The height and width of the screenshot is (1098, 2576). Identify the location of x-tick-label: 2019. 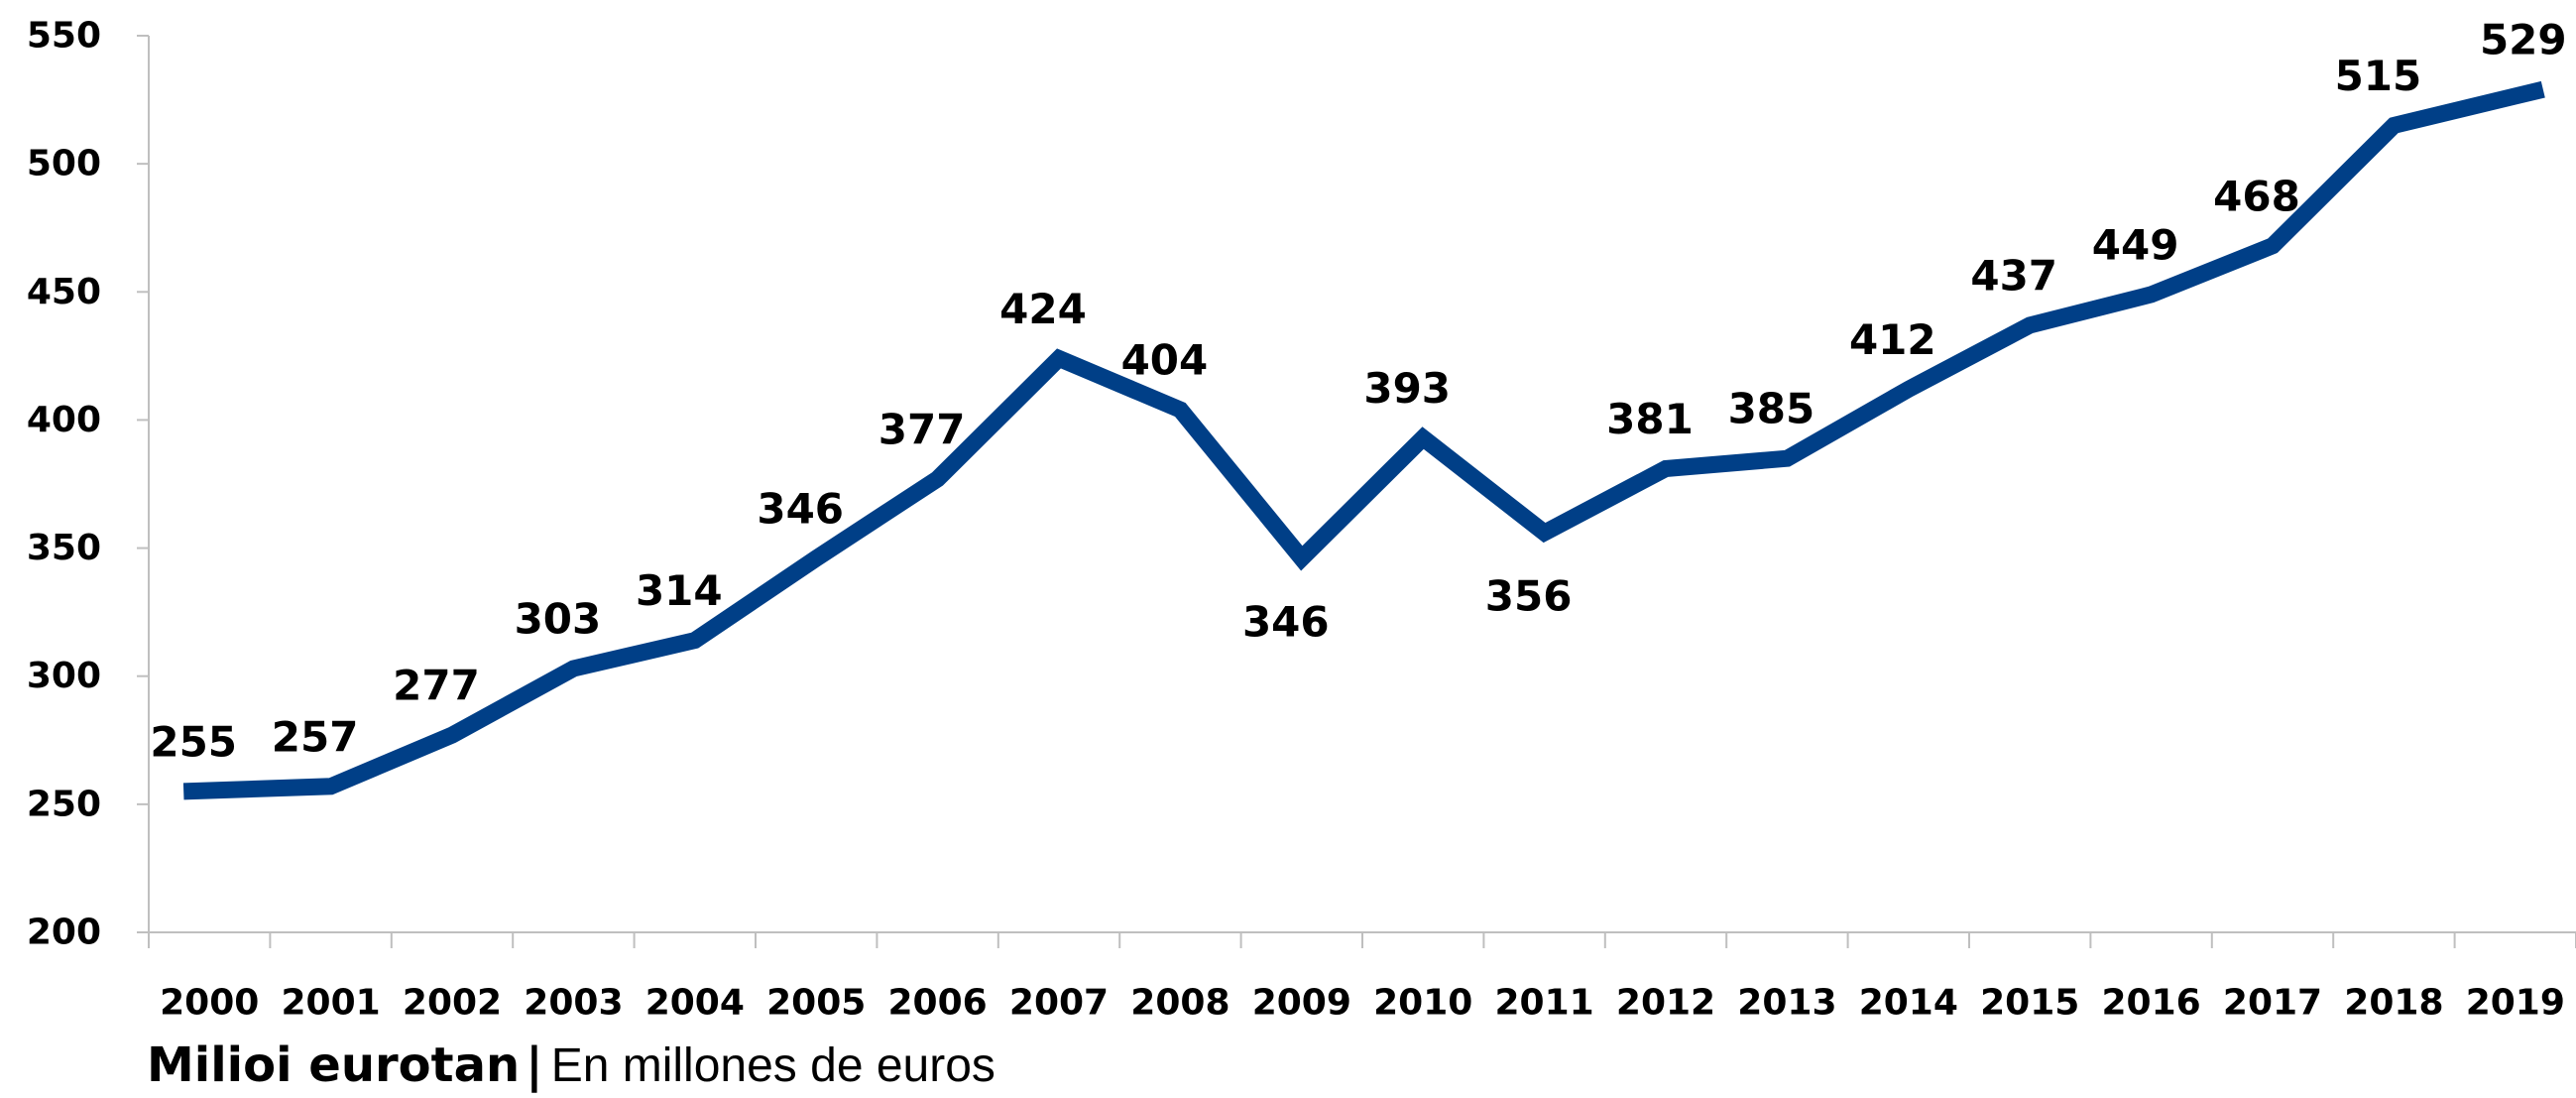
(2515, 1003).